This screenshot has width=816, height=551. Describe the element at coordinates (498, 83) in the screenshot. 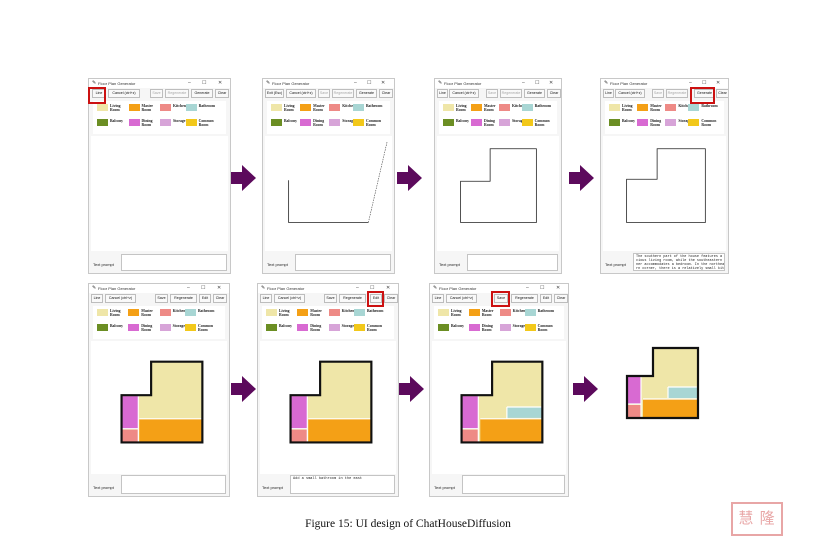

I see `title-bar: ✎ Floor Plan Generator – ☐ ✕` at that location.